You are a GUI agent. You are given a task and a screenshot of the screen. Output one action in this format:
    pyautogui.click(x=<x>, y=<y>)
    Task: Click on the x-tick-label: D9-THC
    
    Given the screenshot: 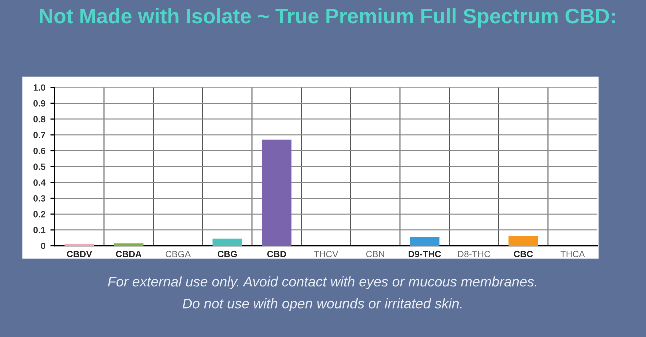 What is the action you would take?
    pyautogui.click(x=425, y=254)
    